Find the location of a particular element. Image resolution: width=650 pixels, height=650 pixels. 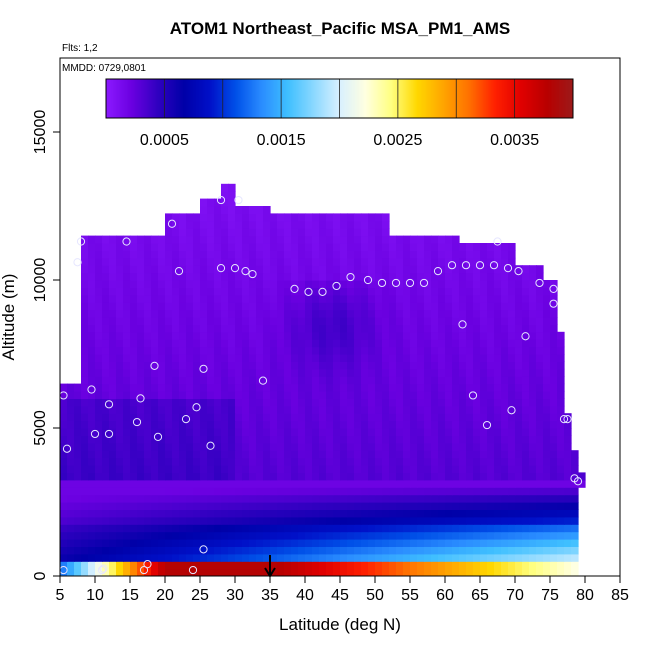

observation-point is located at coordinates (203, 549).